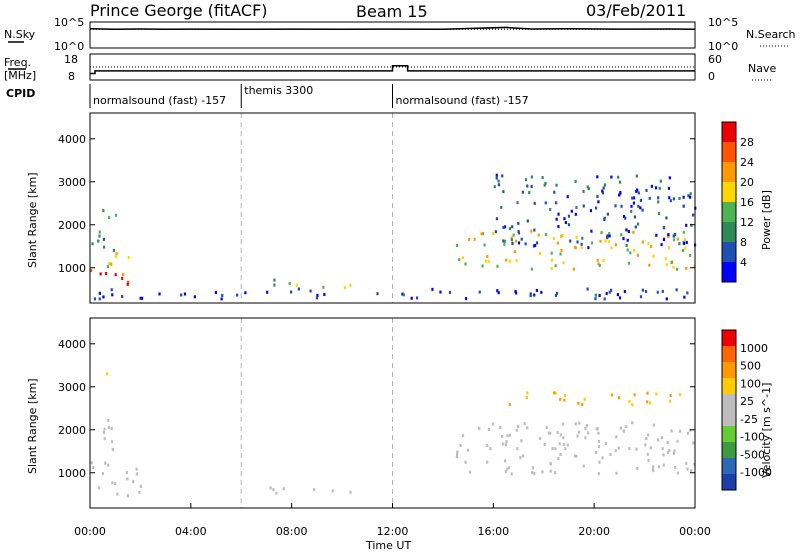 This screenshot has width=800, height=554. Describe the element at coordinates (729, 418) in the screenshot. I see `vel-cbar-swatch` at that location.